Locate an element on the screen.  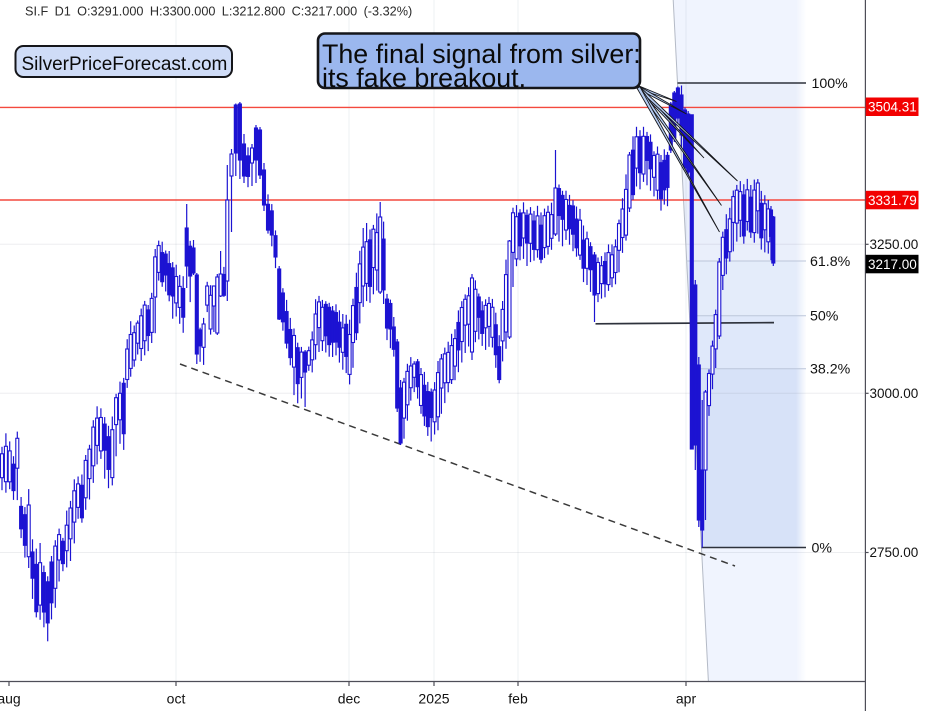
svg-text: 3000.00 is located at coordinates (894, 393).